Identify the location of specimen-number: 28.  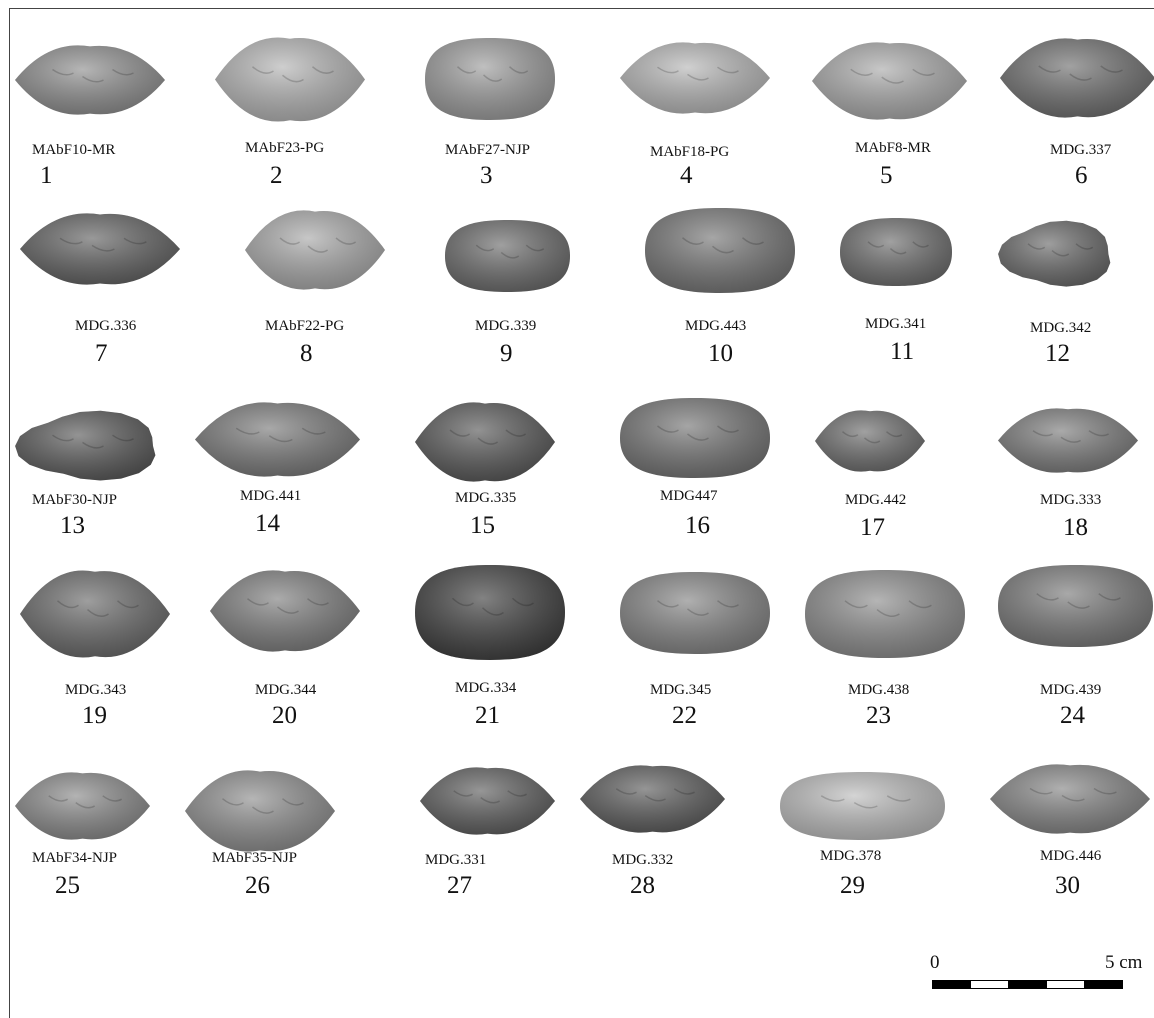
(642, 885).